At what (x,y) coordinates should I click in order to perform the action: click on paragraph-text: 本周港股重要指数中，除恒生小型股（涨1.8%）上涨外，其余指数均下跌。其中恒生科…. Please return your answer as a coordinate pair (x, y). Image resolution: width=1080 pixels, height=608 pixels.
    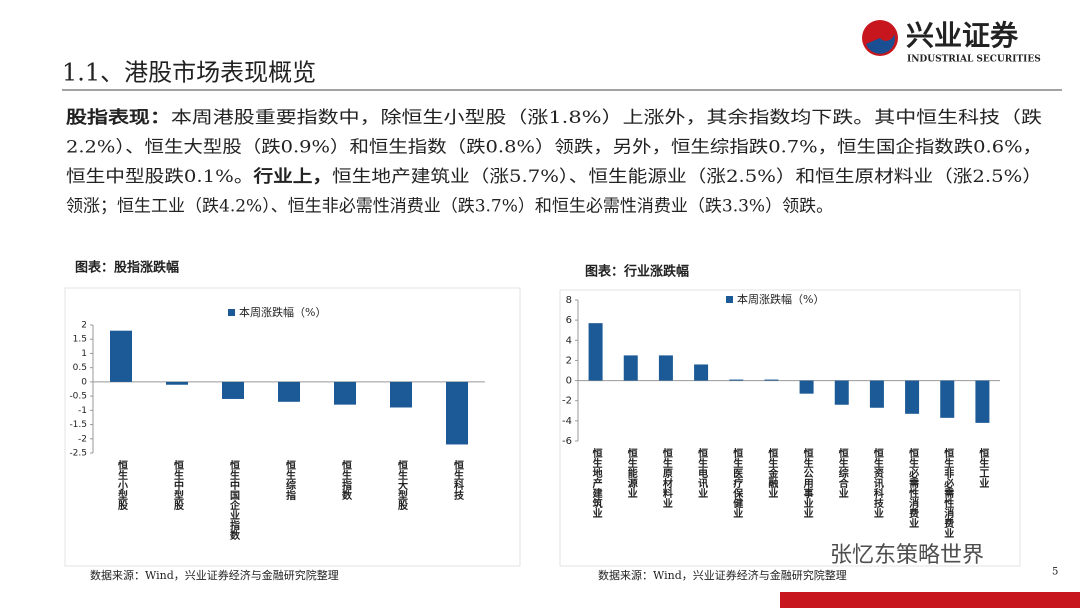
    Looking at the image, I should click on (606, 118).